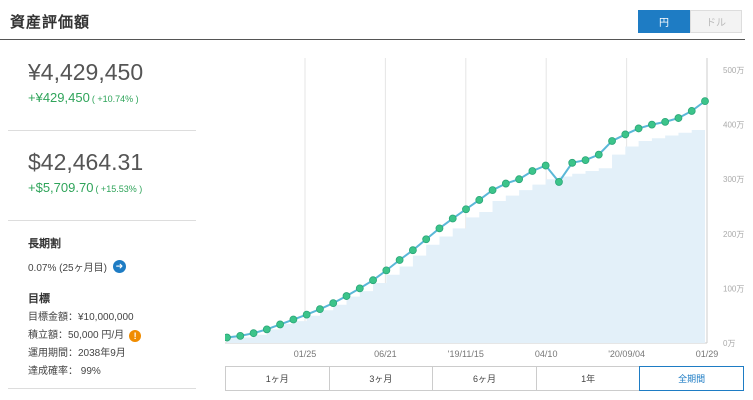 This screenshot has width=753, height=400. Describe the element at coordinates (305, 354) in the screenshot. I see `x-tick-label: 01/25` at that location.